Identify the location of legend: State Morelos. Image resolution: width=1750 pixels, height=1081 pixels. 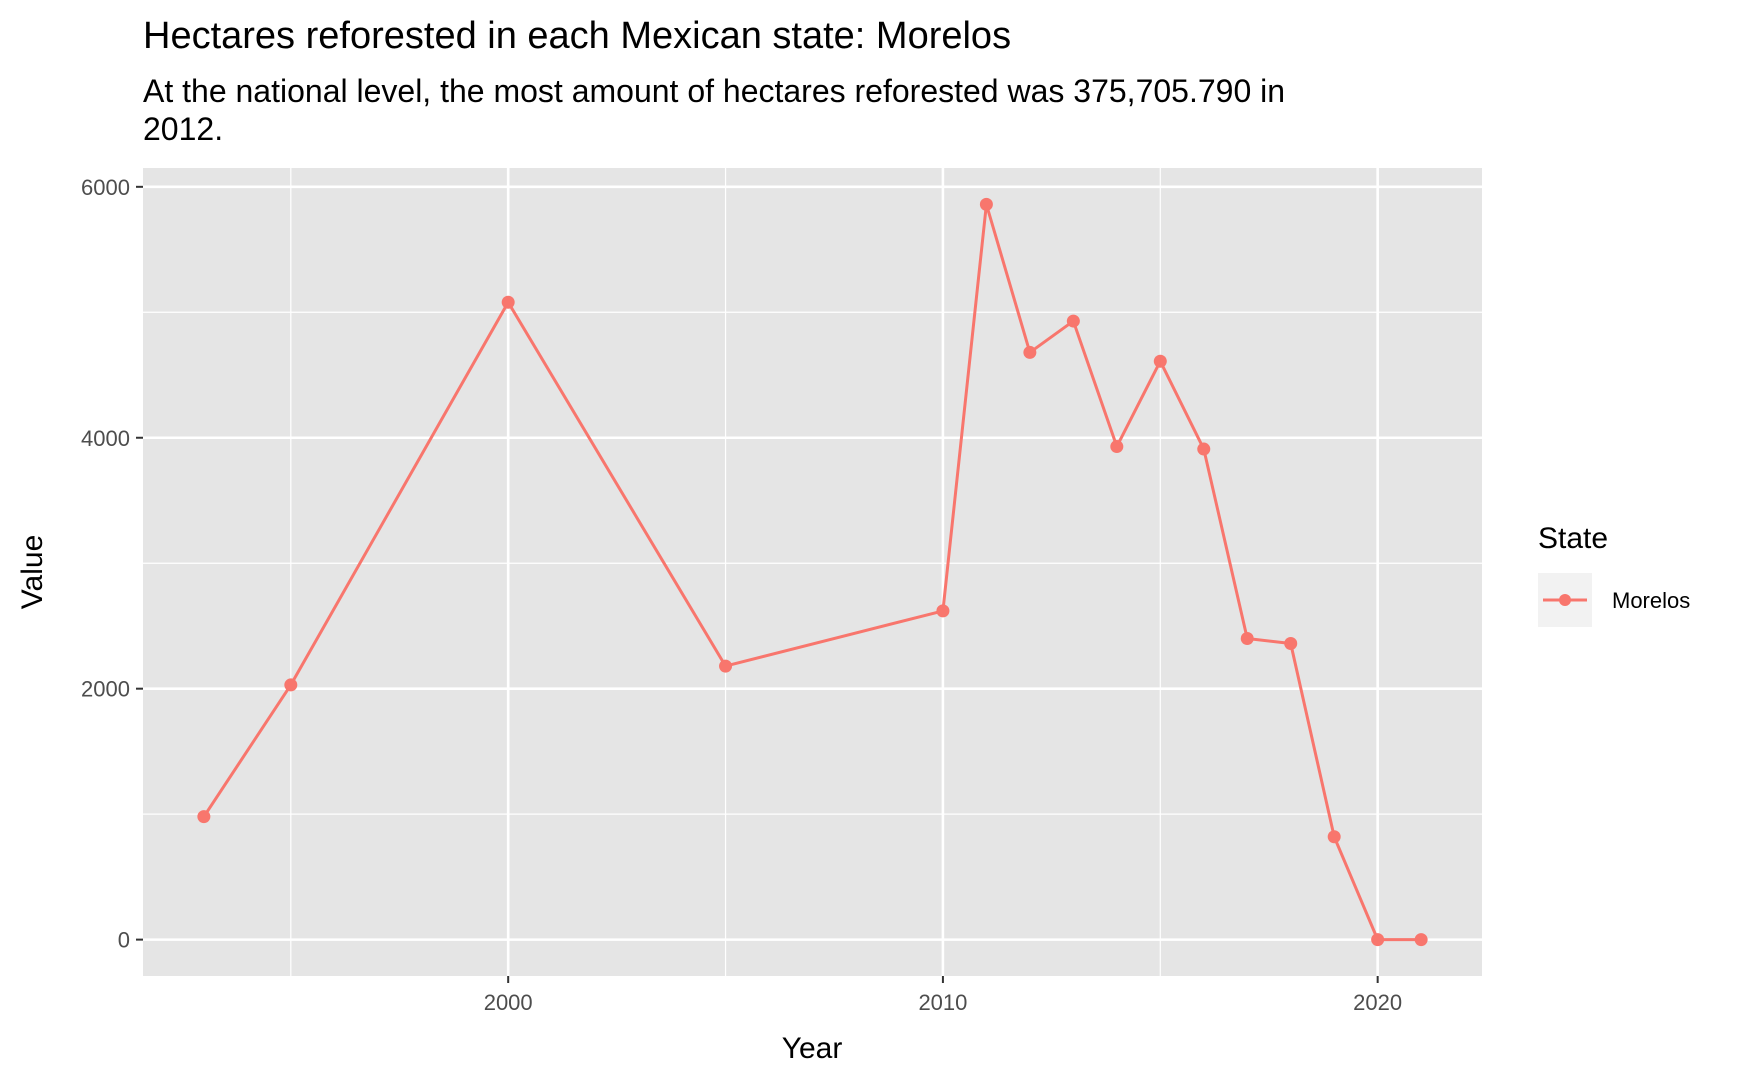
(1614, 574).